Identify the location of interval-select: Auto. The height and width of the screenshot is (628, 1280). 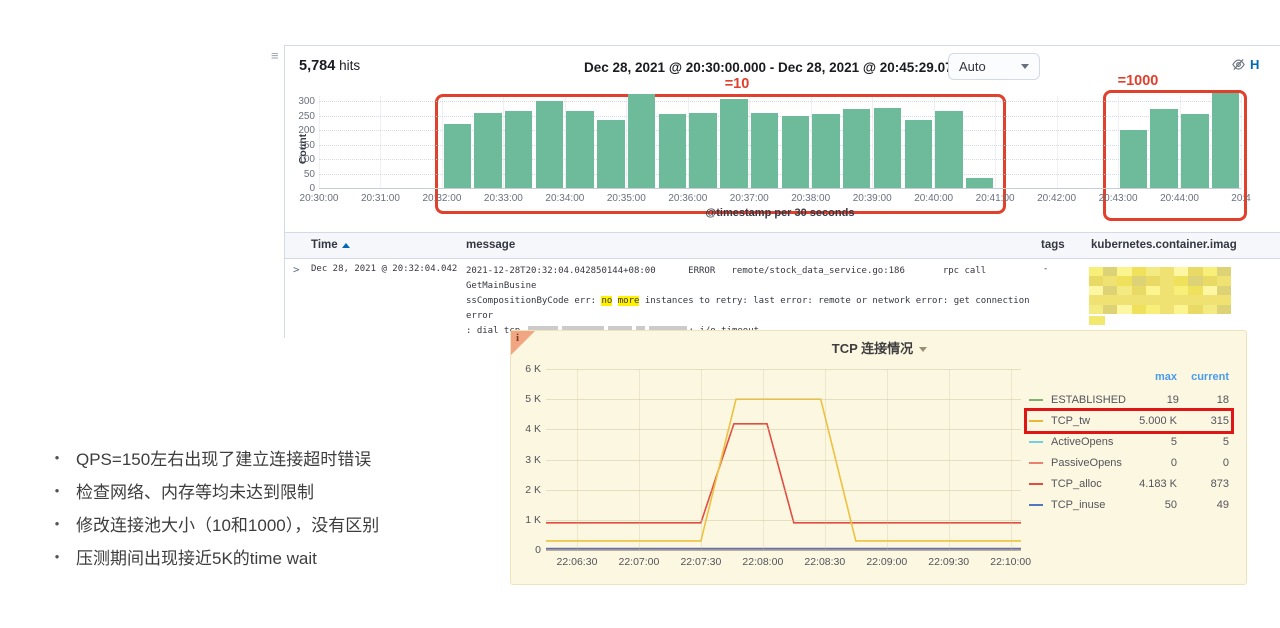
(994, 66).